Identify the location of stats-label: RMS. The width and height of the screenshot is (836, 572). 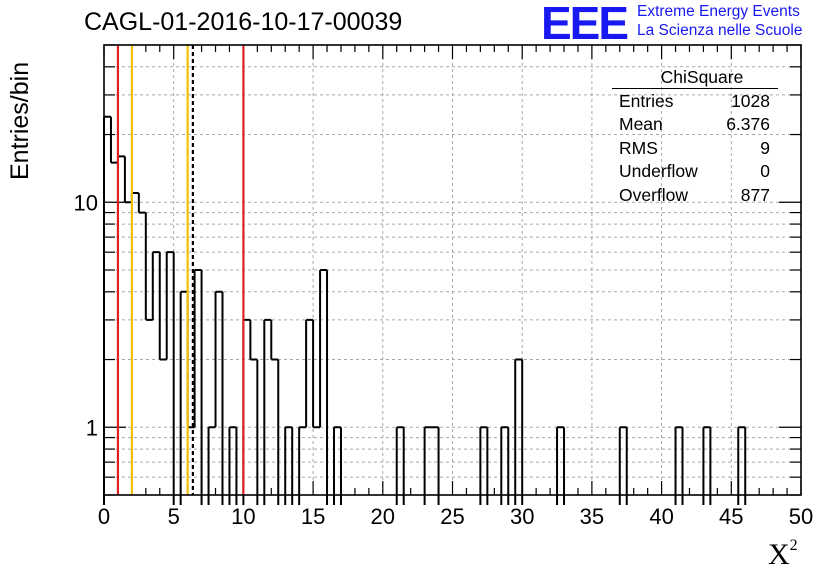
(638, 147).